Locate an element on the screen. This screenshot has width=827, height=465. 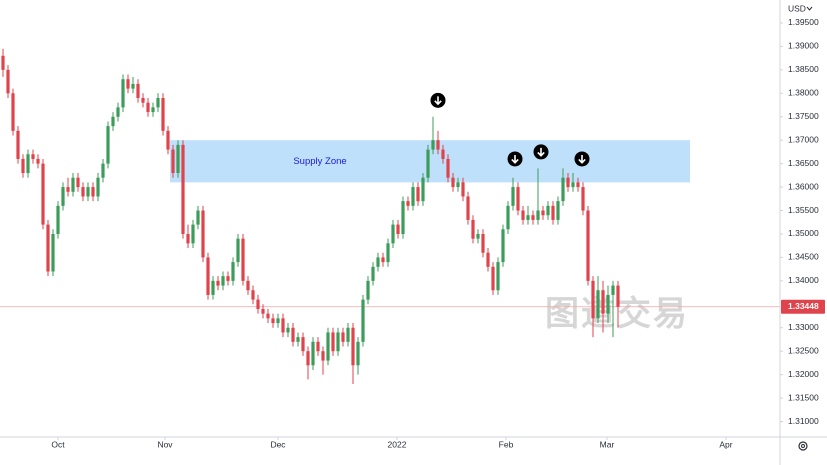
settings-gear is located at coordinates (803, 446).